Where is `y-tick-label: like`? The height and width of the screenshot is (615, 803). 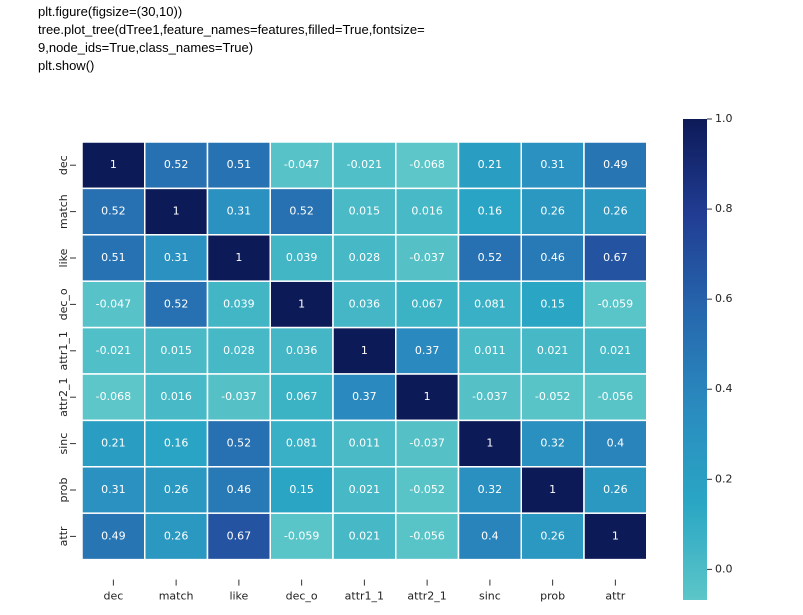
y-tick-label: like is located at coordinates (63, 257).